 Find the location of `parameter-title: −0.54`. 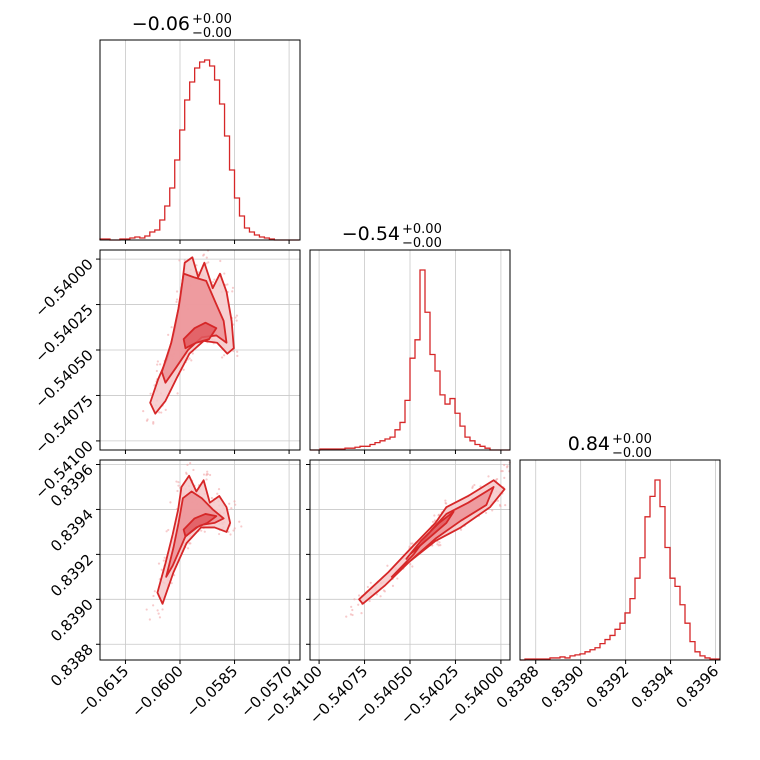

parameter-title: −0.54 is located at coordinates (371, 234).